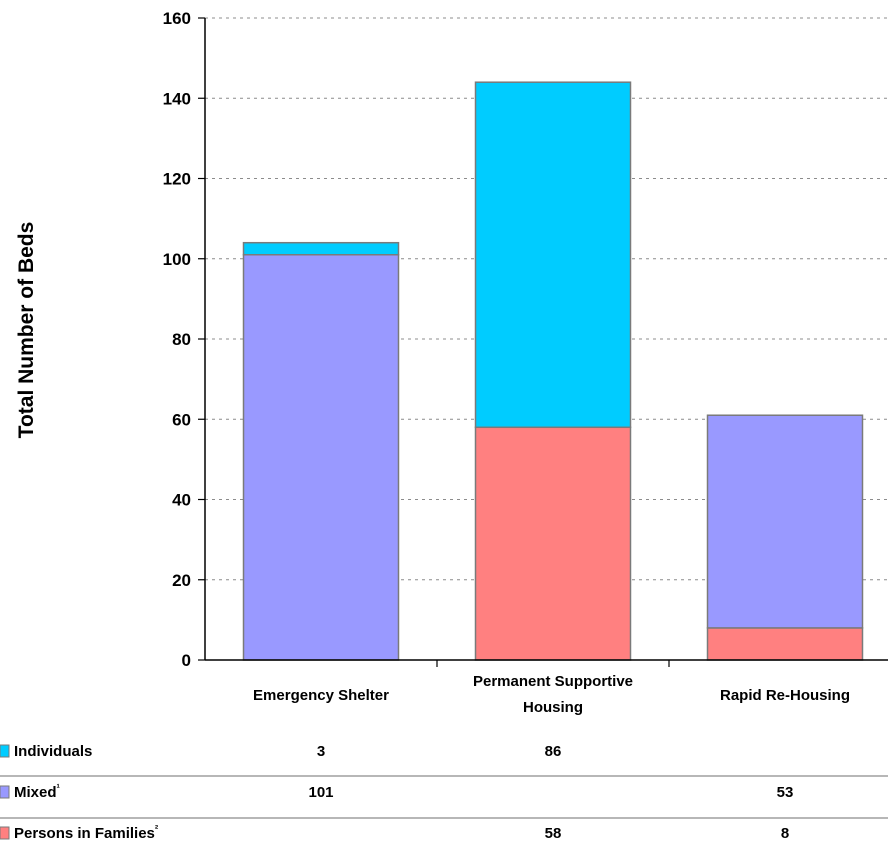 The width and height of the screenshot is (888, 847). I want to click on legend-label: Persons in Families², so click(86, 833).